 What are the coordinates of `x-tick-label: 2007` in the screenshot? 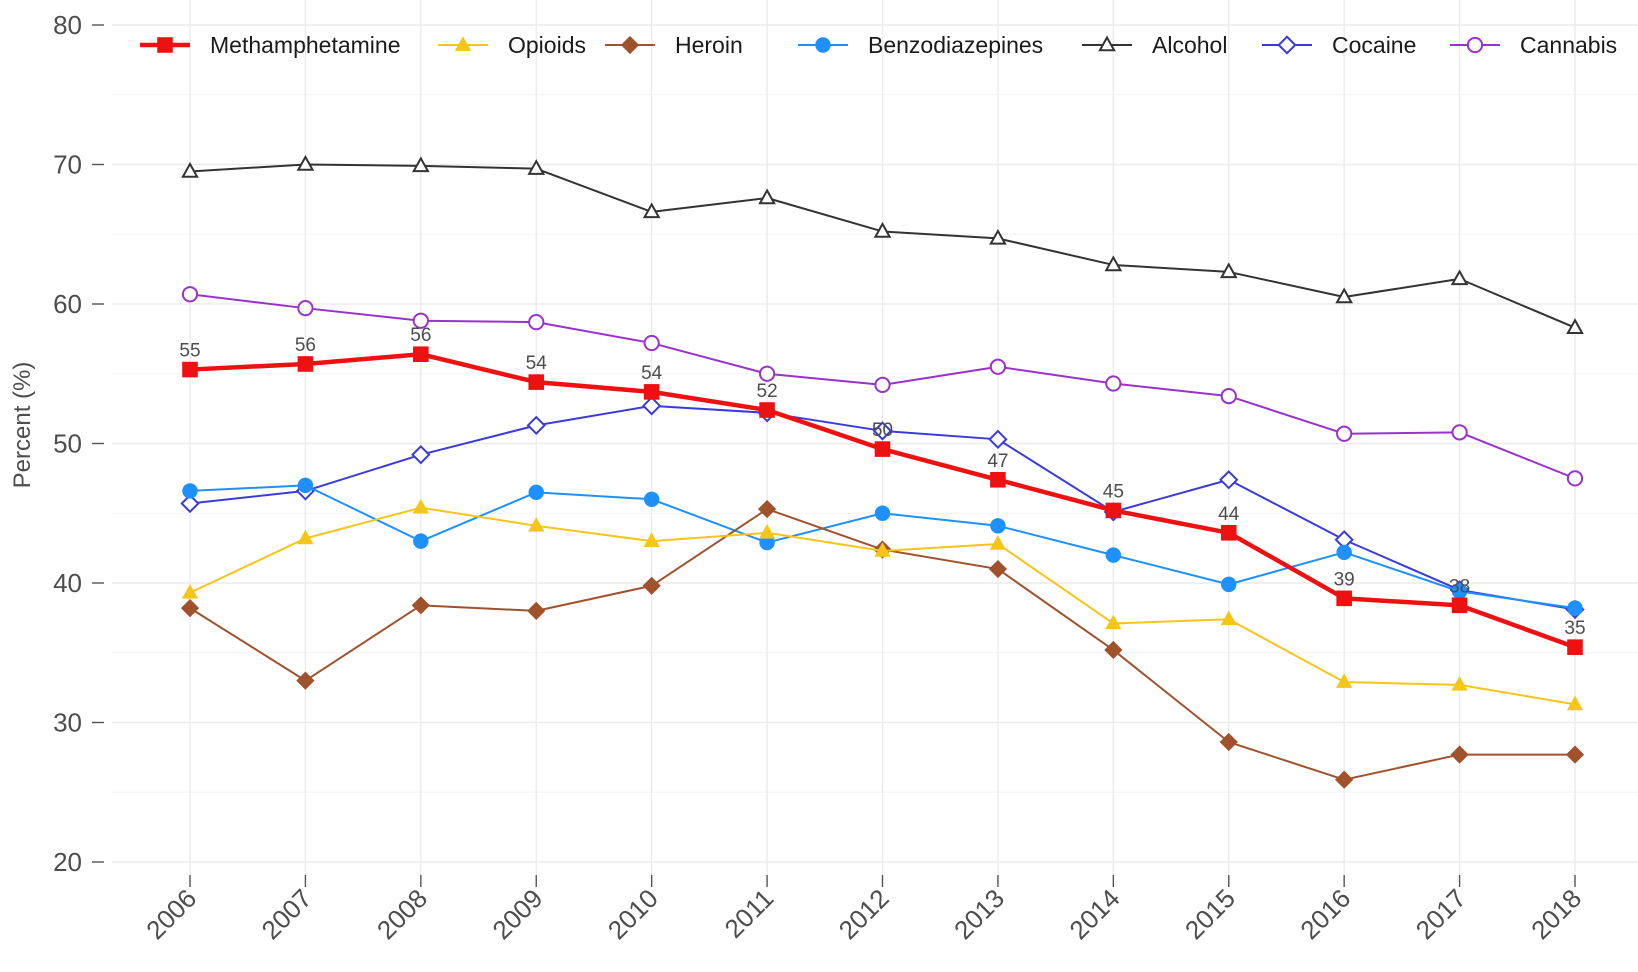 It's located at (287, 914).